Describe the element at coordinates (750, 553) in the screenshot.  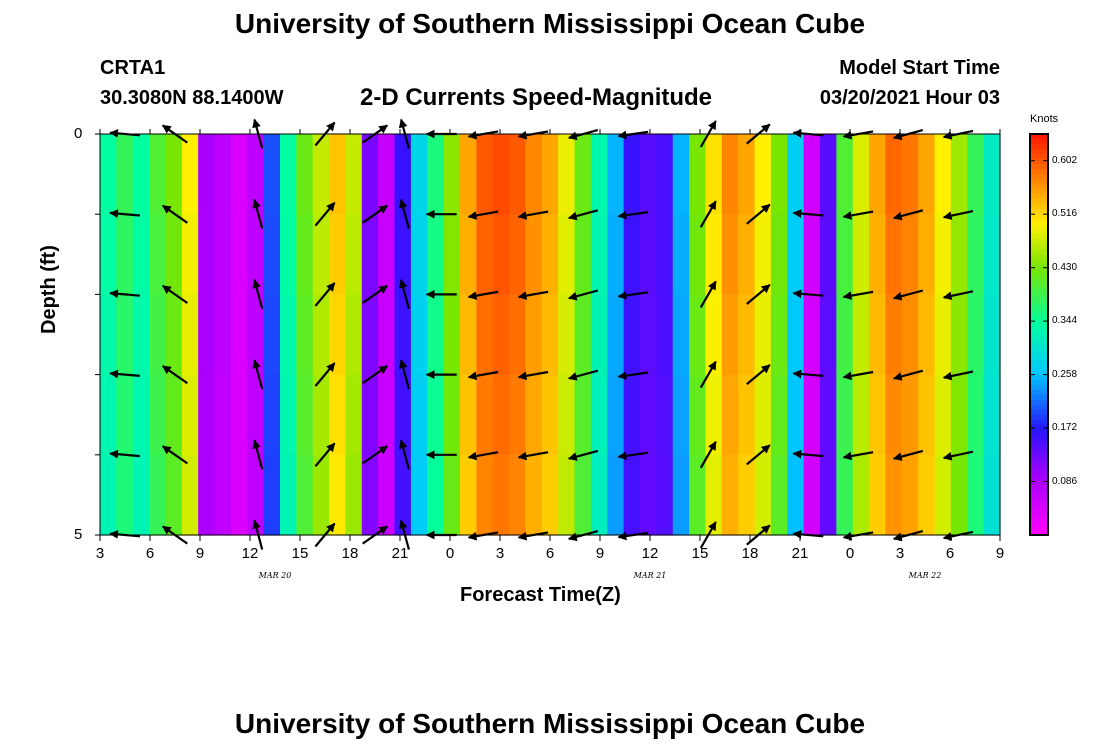
I see `x-tick-label: 18` at that location.